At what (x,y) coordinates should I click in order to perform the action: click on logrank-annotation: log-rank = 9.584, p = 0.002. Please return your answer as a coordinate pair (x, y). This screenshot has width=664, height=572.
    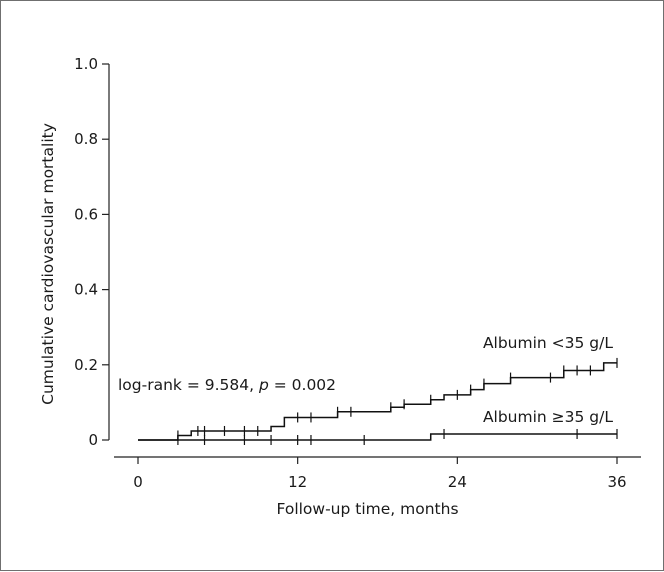
    Looking at the image, I should click on (227, 385).